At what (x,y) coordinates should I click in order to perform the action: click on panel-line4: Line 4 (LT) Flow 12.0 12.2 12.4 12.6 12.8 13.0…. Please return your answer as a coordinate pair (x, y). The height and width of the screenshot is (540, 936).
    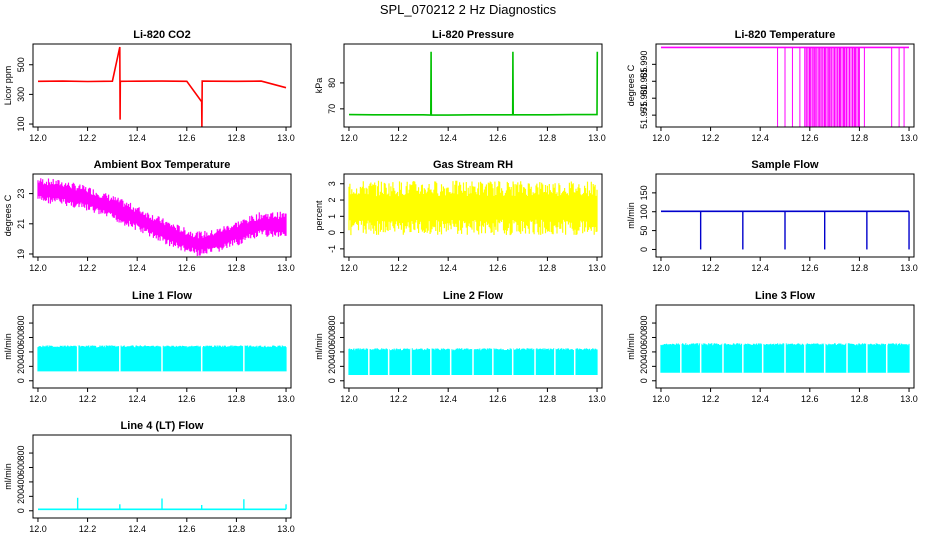
    Looking at the image, I should click on (149, 477).